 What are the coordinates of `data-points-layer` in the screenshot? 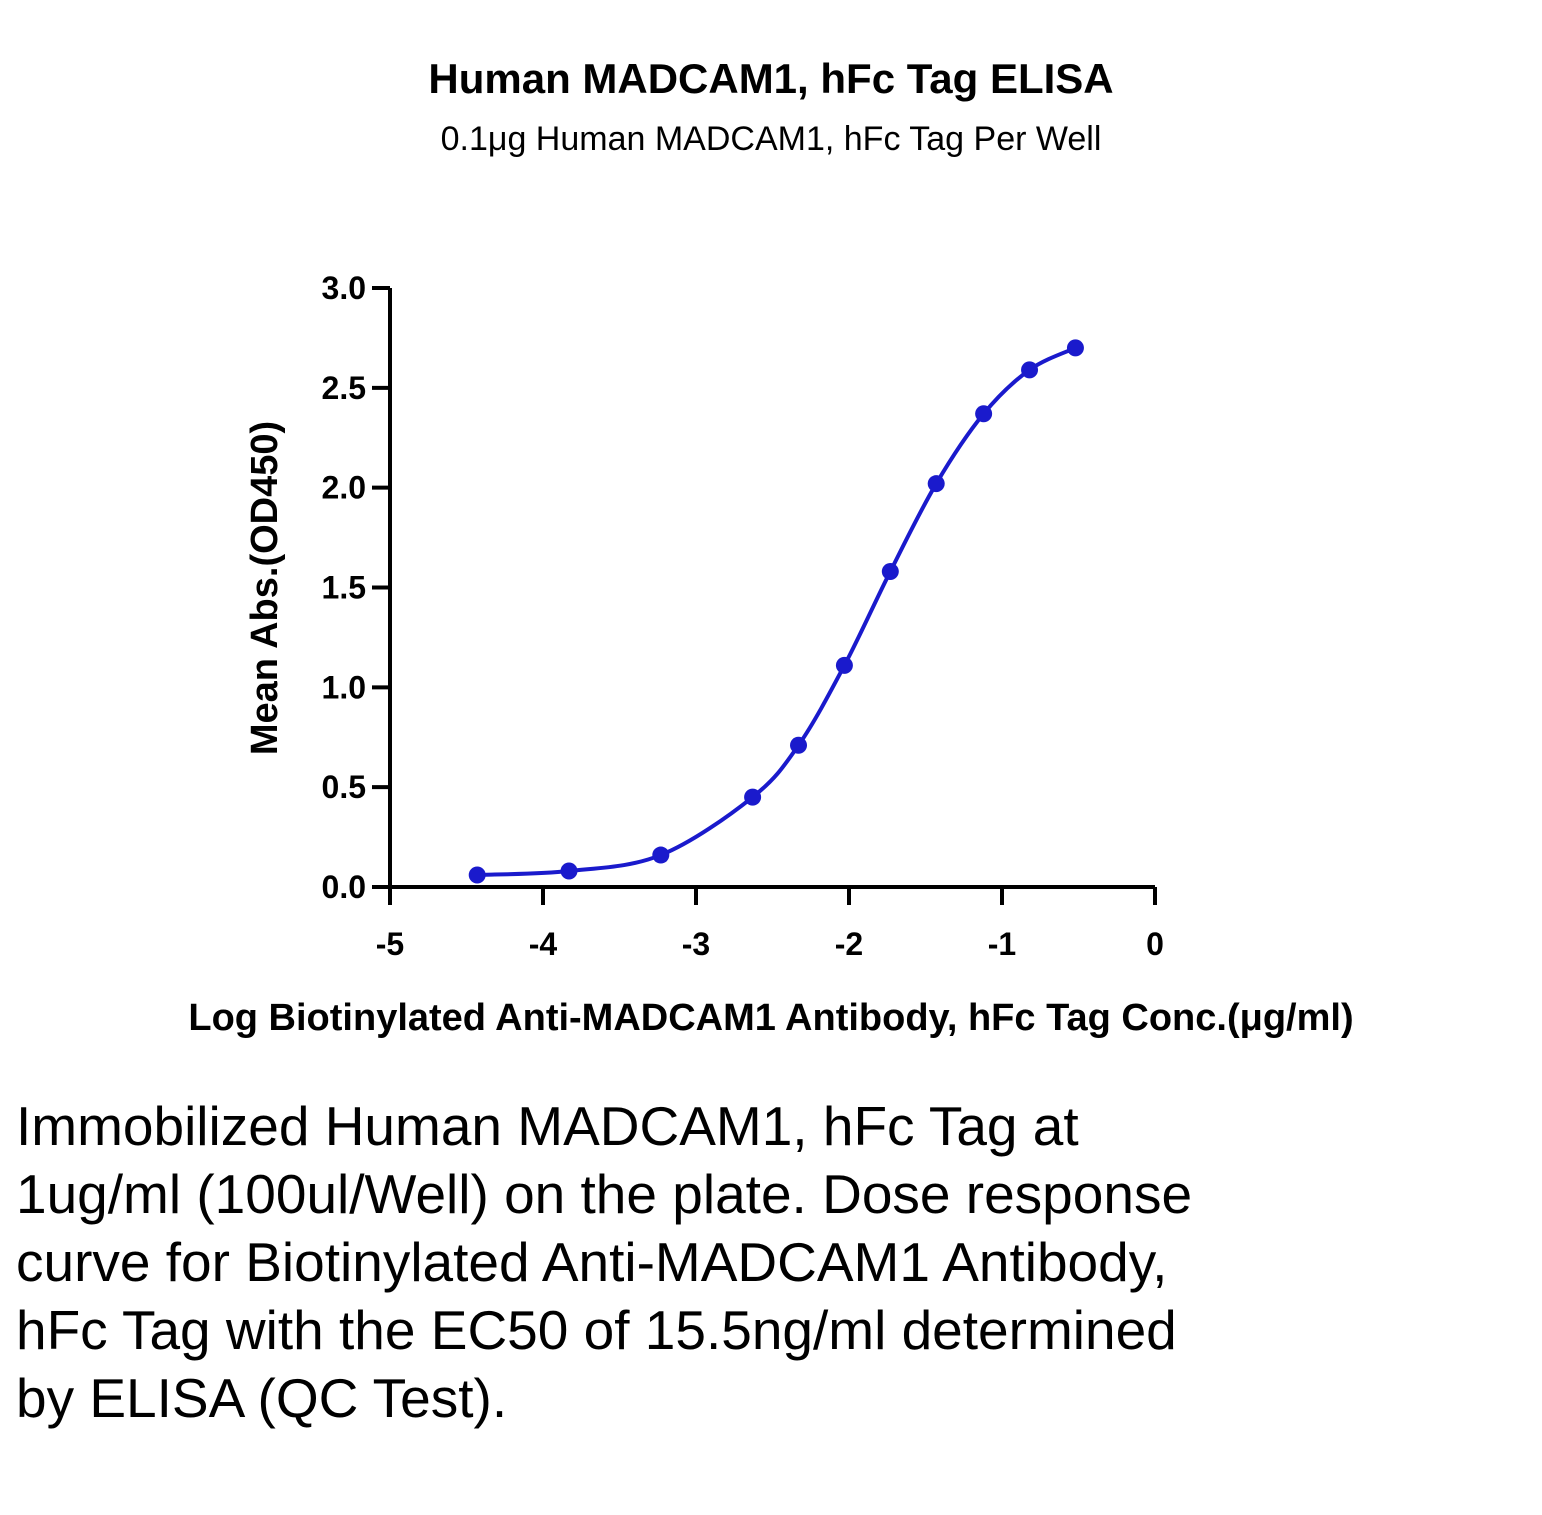 It's located at (776, 611).